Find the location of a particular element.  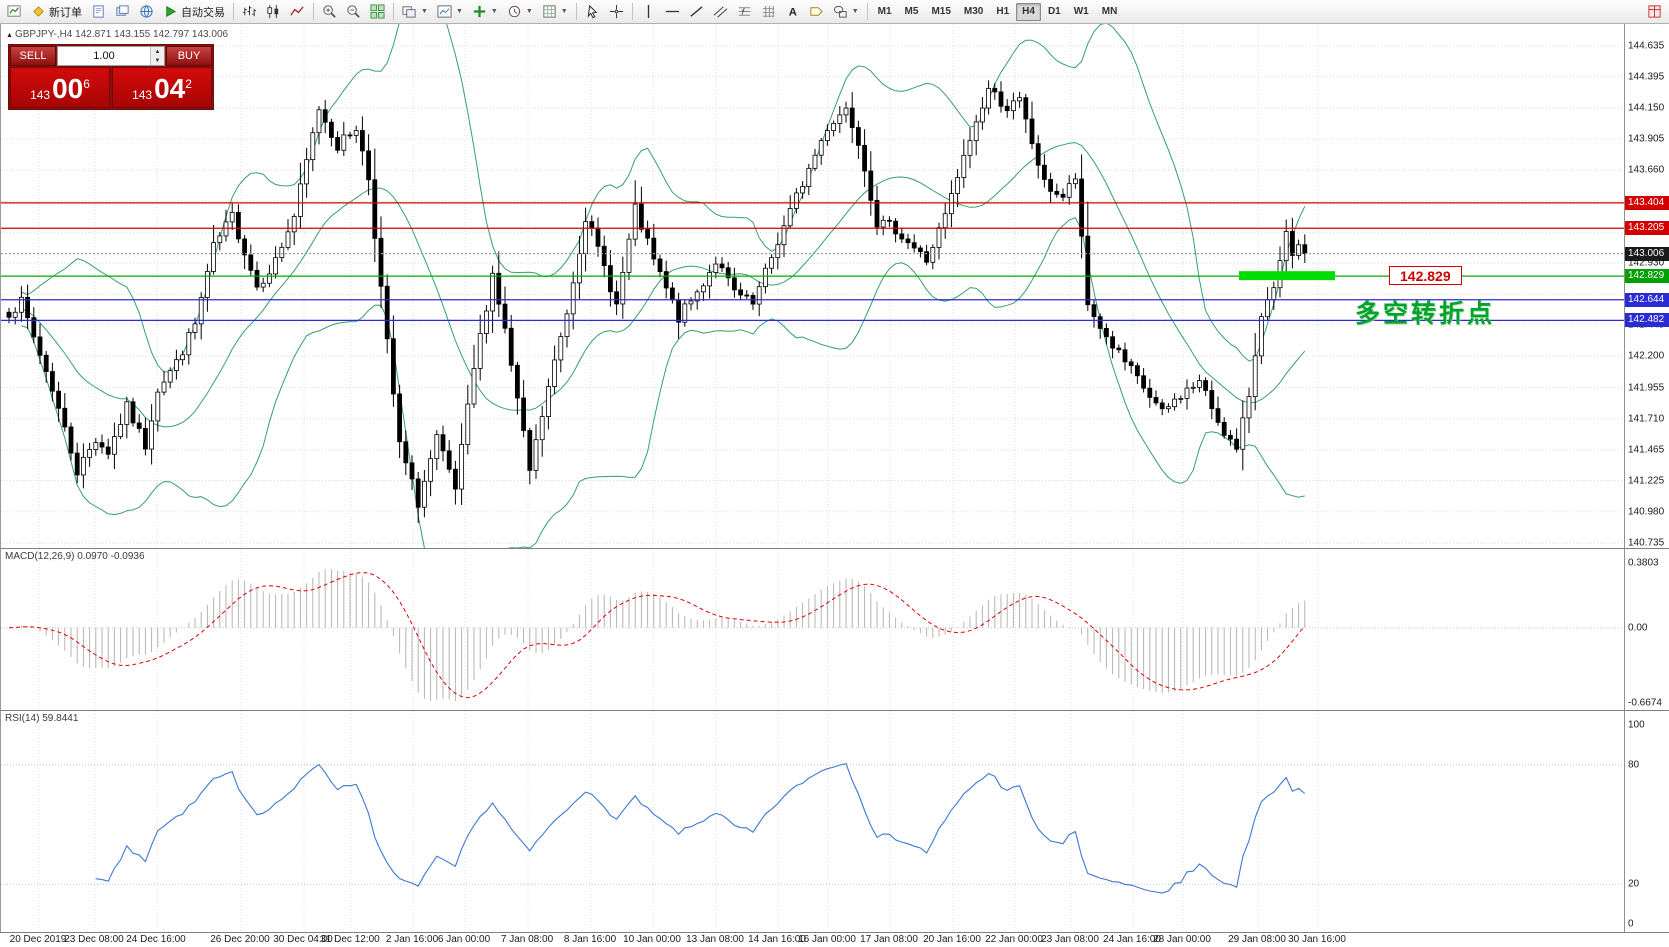

svg-text: A is located at coordinates (792, 12).